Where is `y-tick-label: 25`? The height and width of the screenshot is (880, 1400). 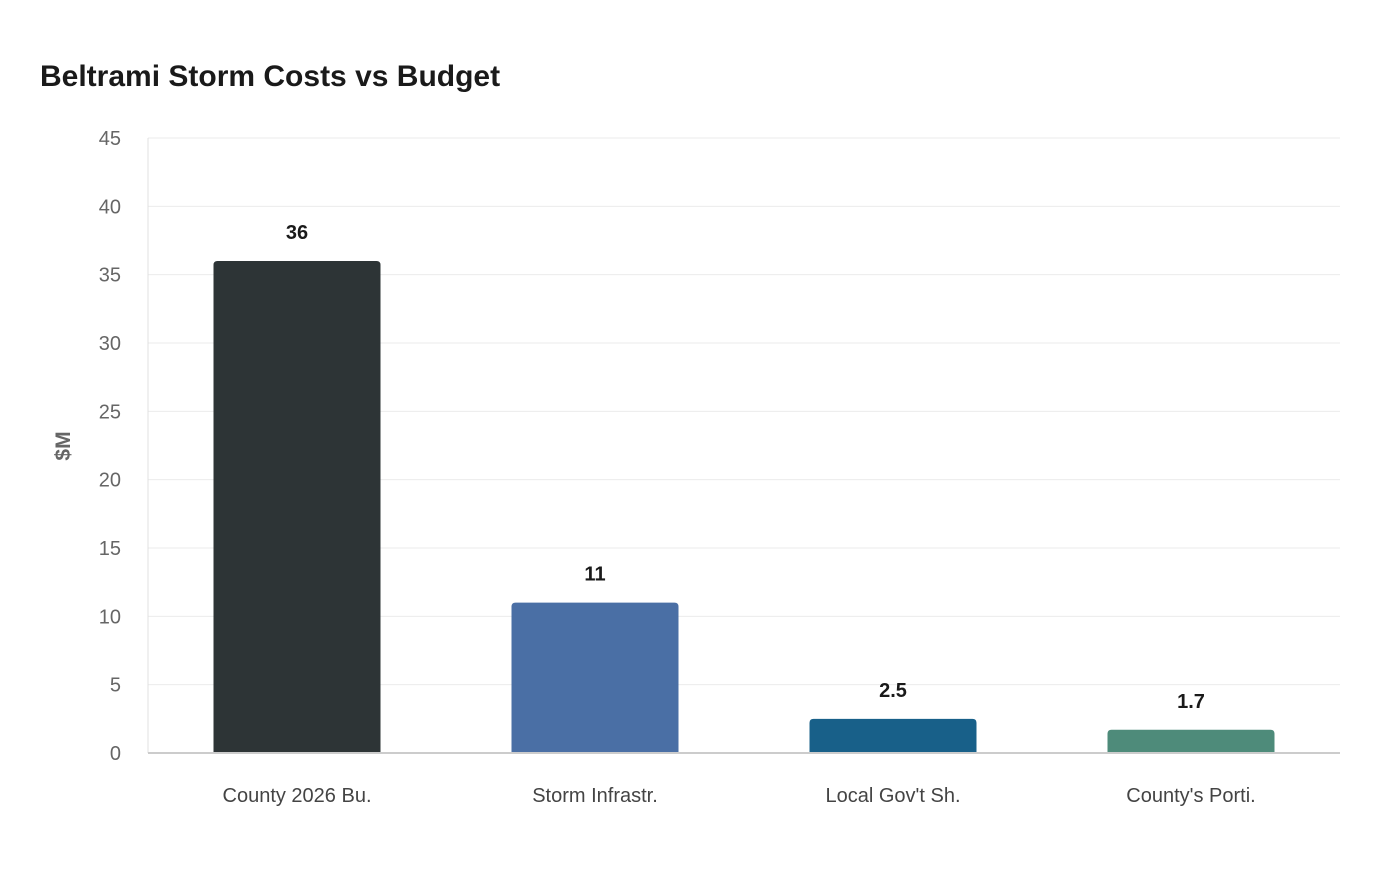 y-tick-label: 25 is located at coordinates (110, 412).